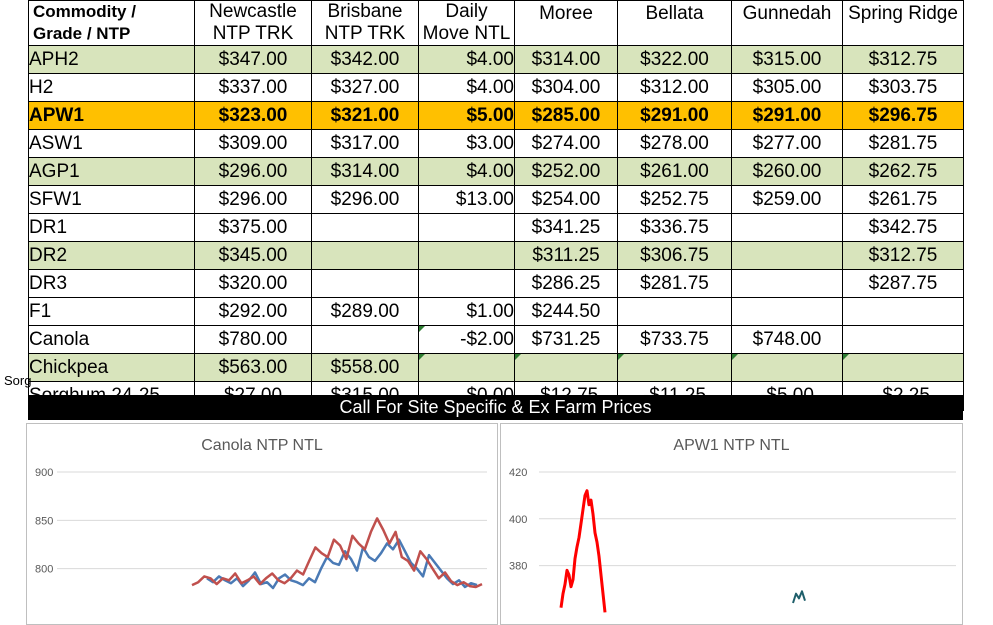  What do you see at coordinates (787, 339) in the screenshot?
I see `price-cell: $748.00` at bounding box center [787, 339].